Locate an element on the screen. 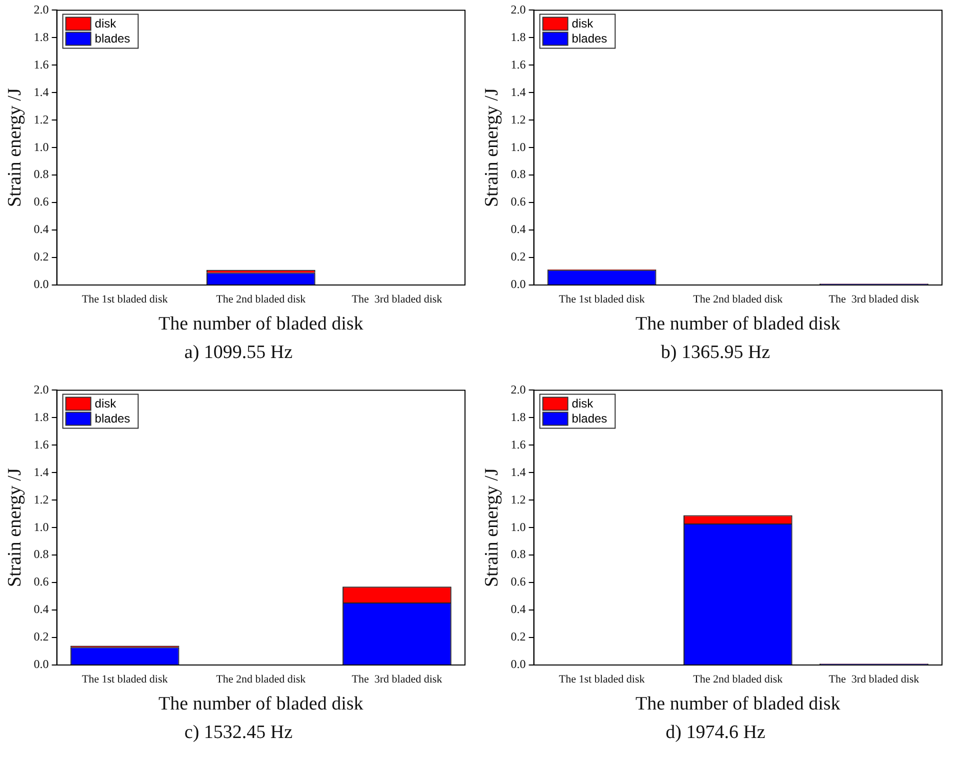  text: b) 1365.95 Hz is located at coordinates (716, 353).